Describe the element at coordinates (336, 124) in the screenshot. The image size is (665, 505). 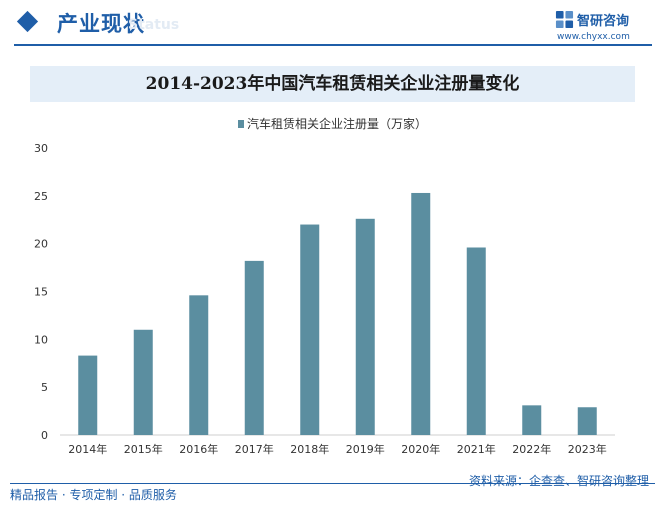
I see `legend-label: 汽车租赁相关企业注册量（万家）` at that location.